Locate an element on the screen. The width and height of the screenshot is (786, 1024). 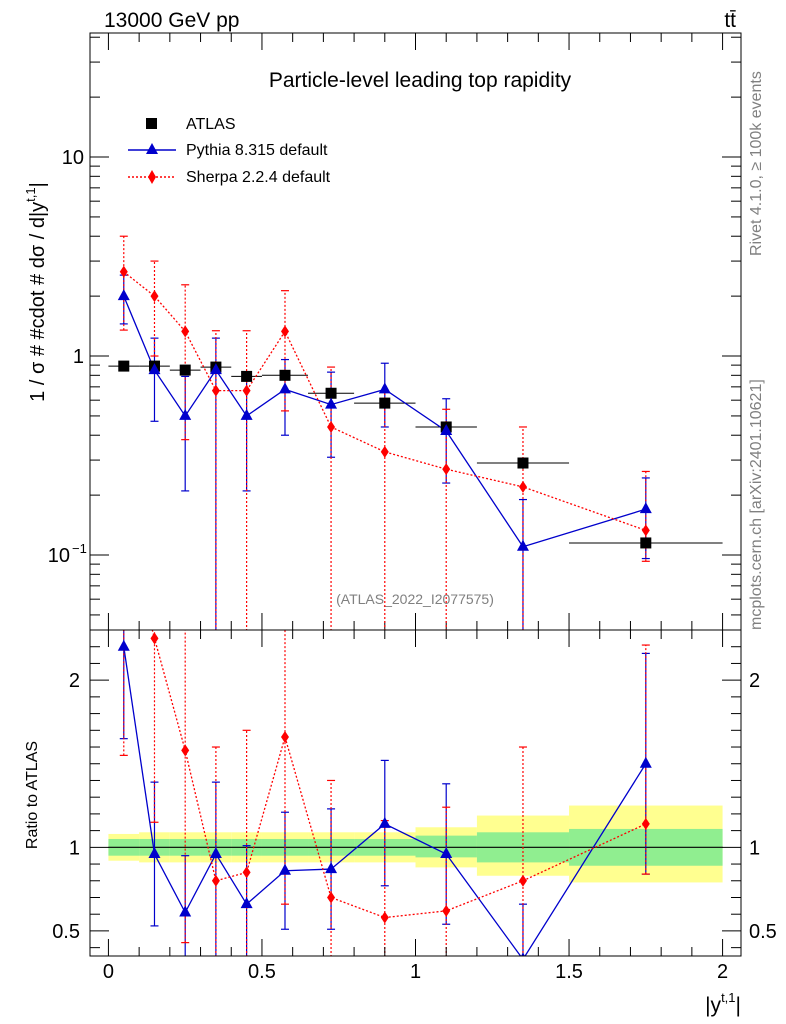
y-label-main: 1 / σ # #cdot # dσ / d|y is located at coordinates (38, 302).